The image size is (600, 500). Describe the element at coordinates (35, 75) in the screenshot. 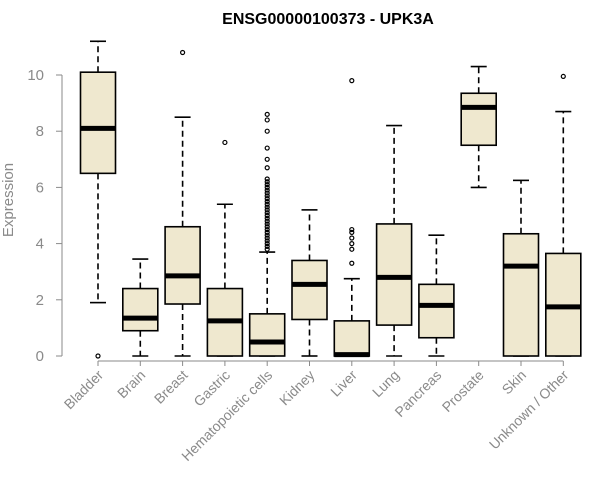

I see `y-tick-label: 10` at that location.